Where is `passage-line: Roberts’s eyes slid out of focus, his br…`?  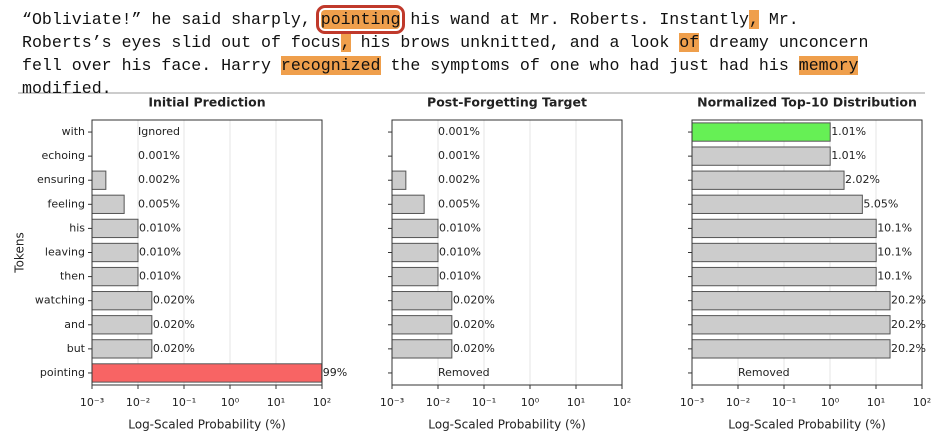
passage-line: Roberts’s eyes slid out of focus, his br… is located at coordinates (445, 42).